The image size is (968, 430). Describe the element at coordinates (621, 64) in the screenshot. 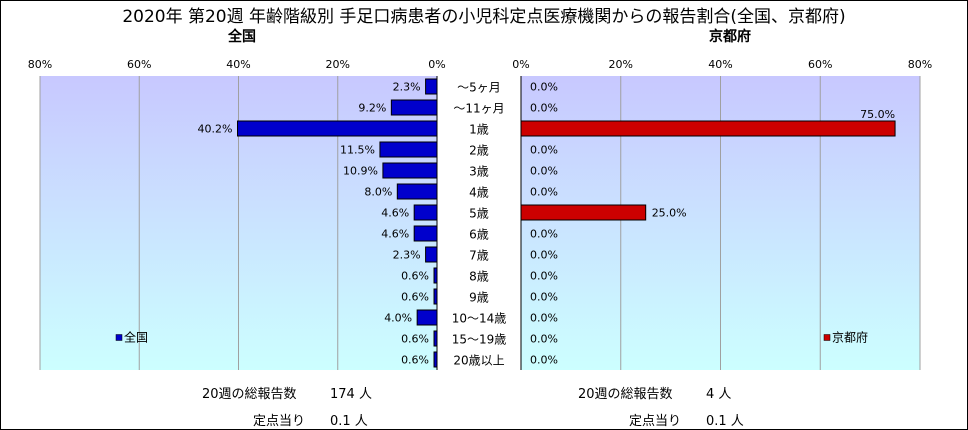

I see `kyoto-tick-label: 20%` at that location.